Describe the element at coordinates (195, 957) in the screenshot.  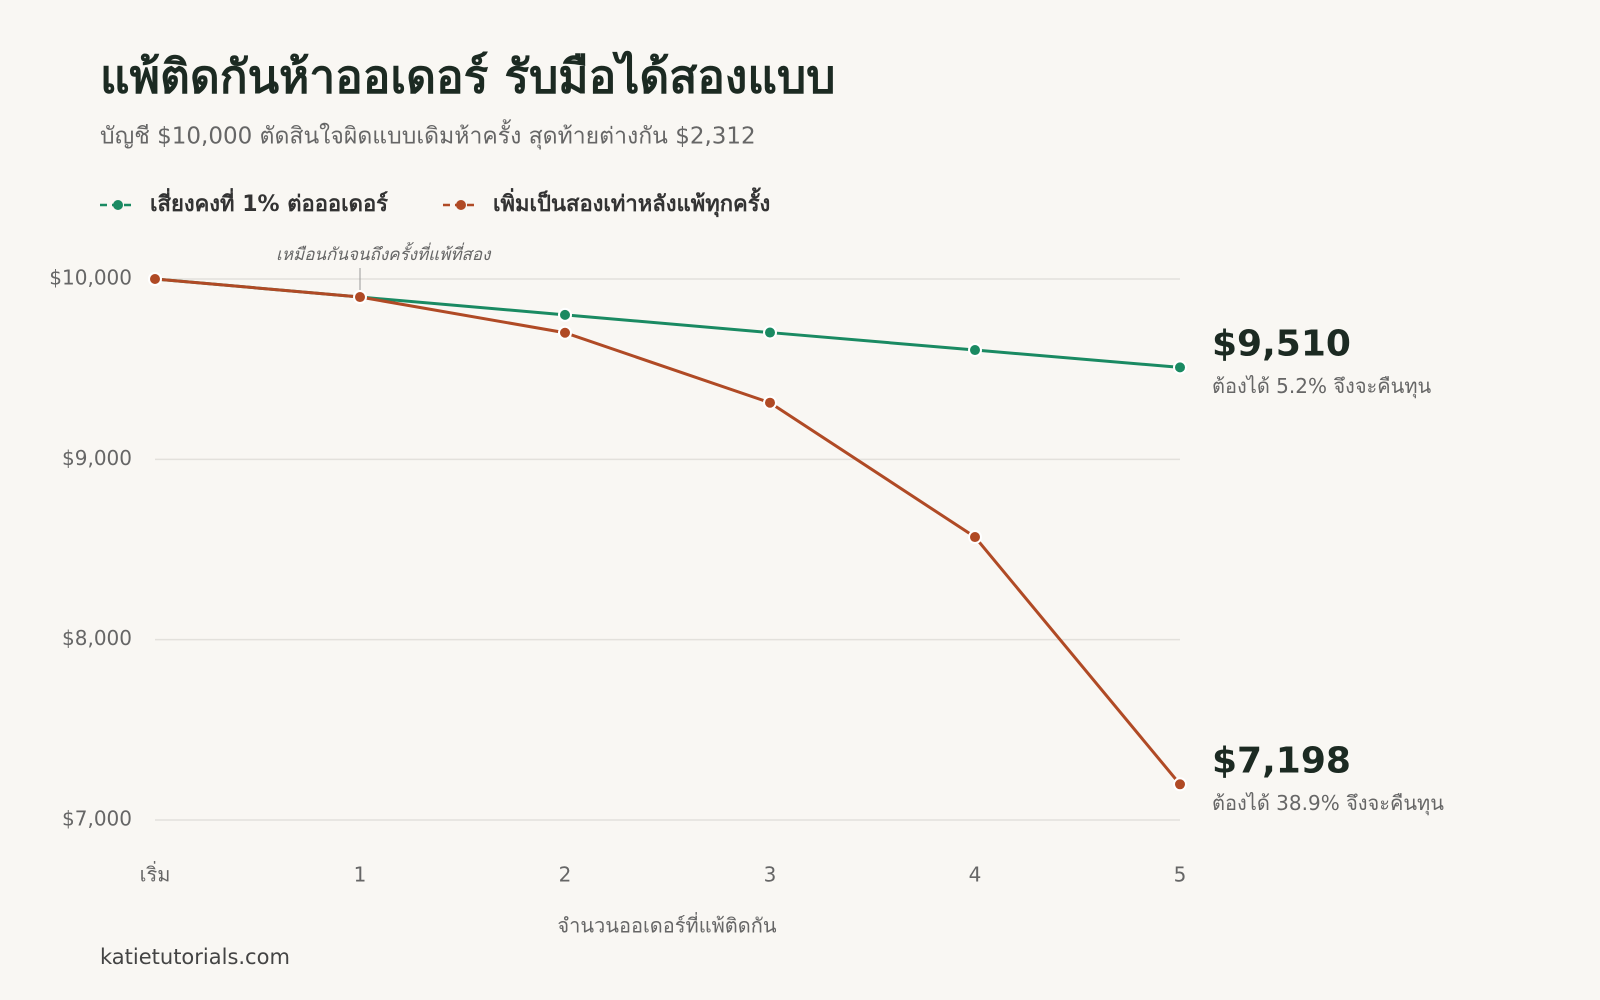
I see `source: katietutorials.com` at that location.